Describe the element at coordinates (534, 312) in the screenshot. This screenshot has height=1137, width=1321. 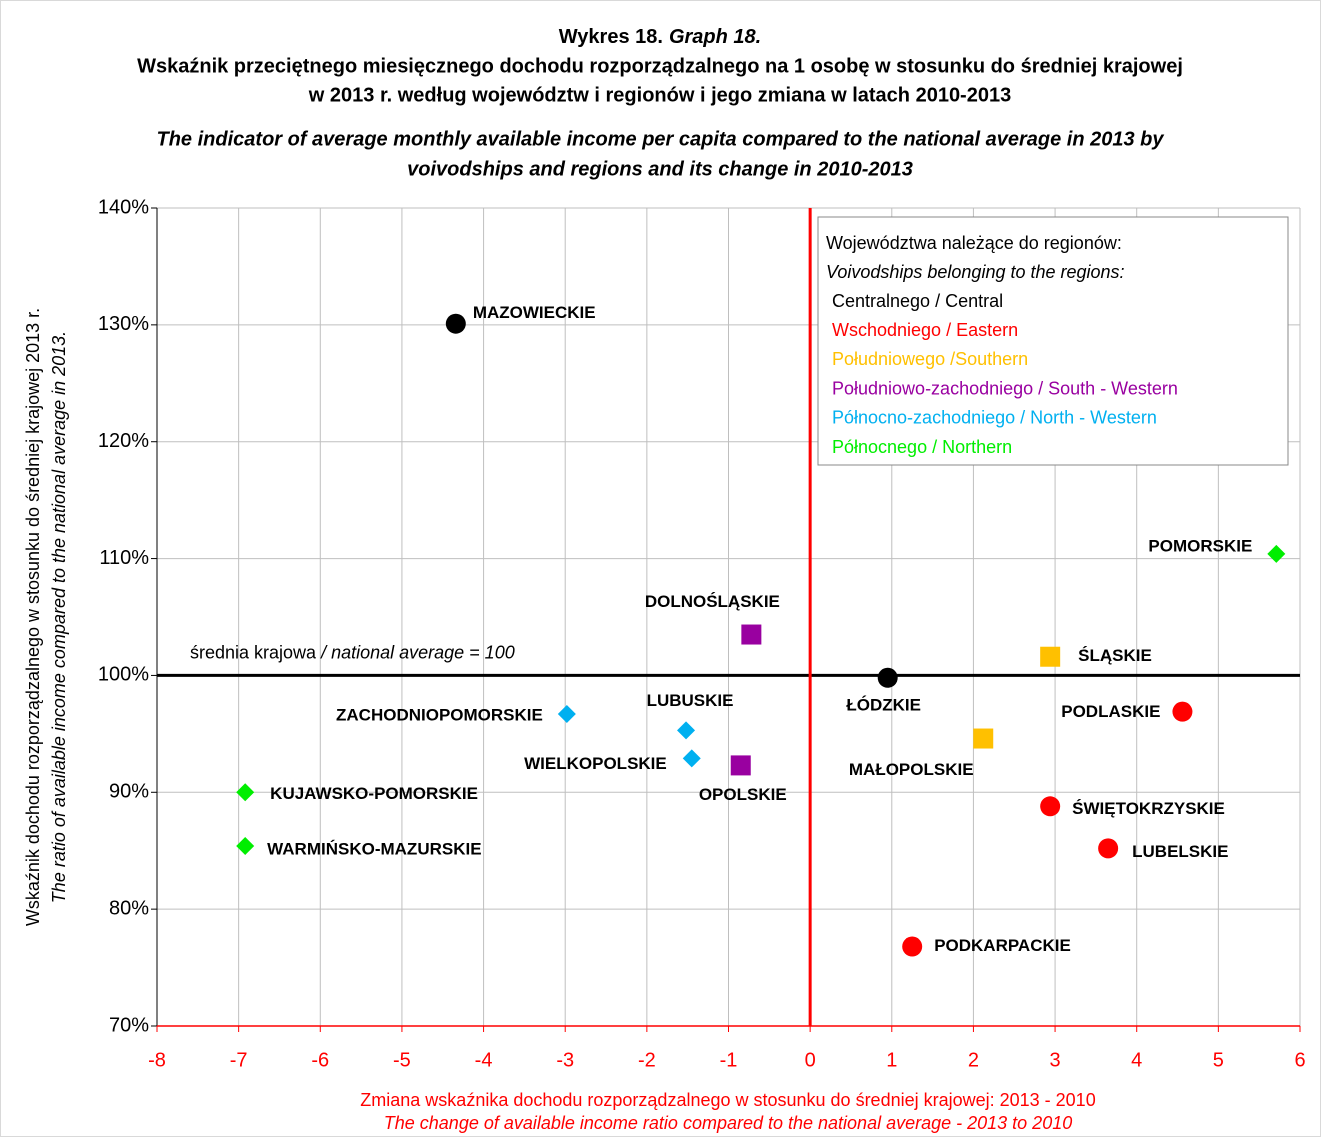
I see `point-label: MAZOWIECKIE` at that location.